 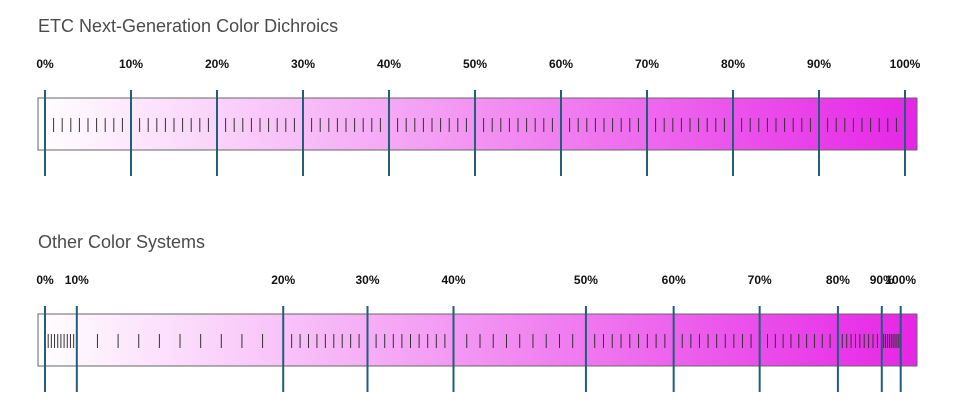 I want to click on section-title: ETC Next-Generation Color Dichroics, so click(x=188, y=26).